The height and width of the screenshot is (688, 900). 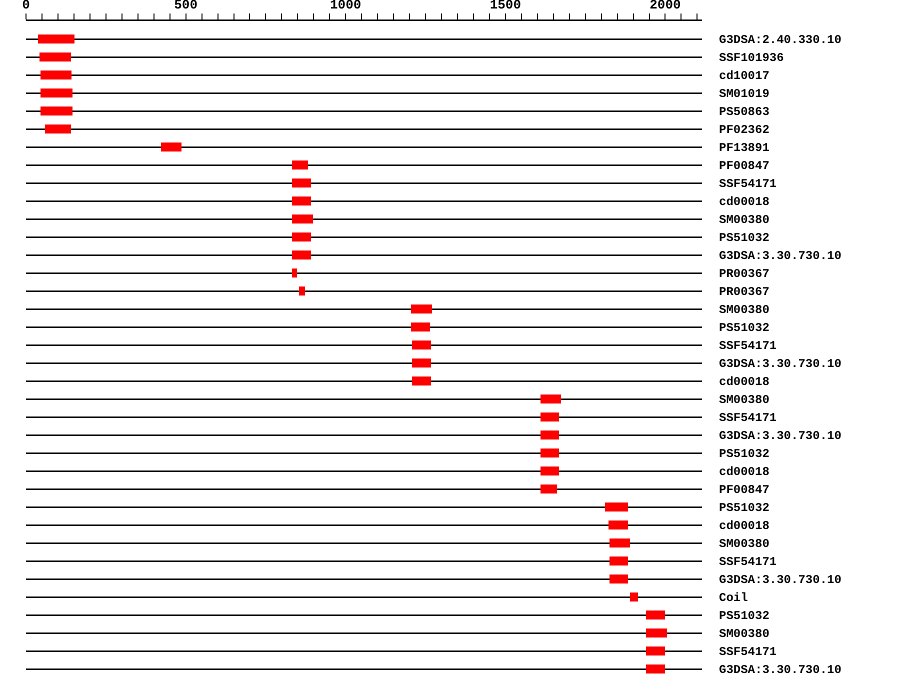 I want to click on x-tick-label: 500, so click(x=186, y=6).